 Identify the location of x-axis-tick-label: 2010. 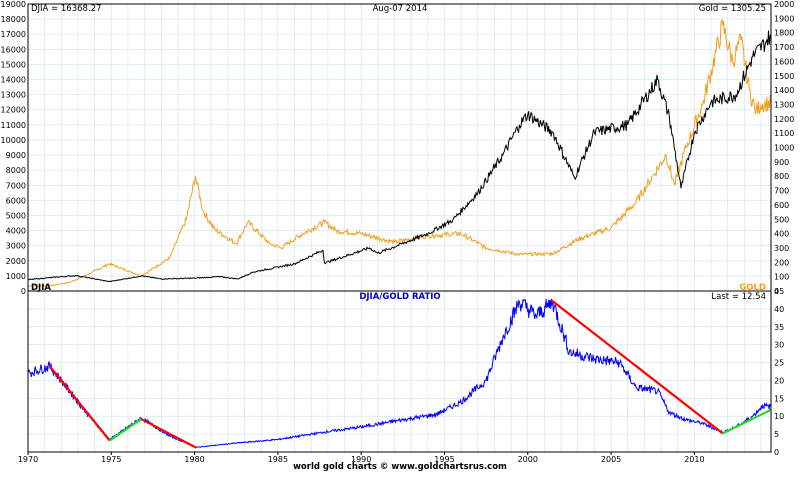
(694, 459).